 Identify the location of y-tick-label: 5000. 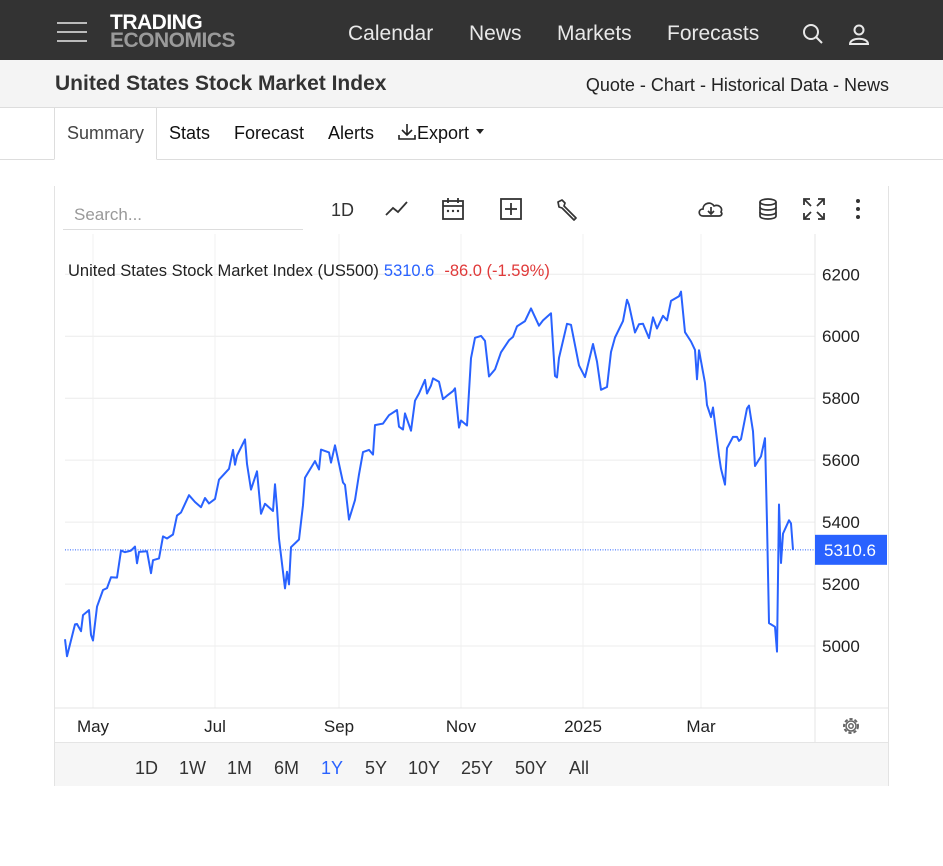
(841, 646).